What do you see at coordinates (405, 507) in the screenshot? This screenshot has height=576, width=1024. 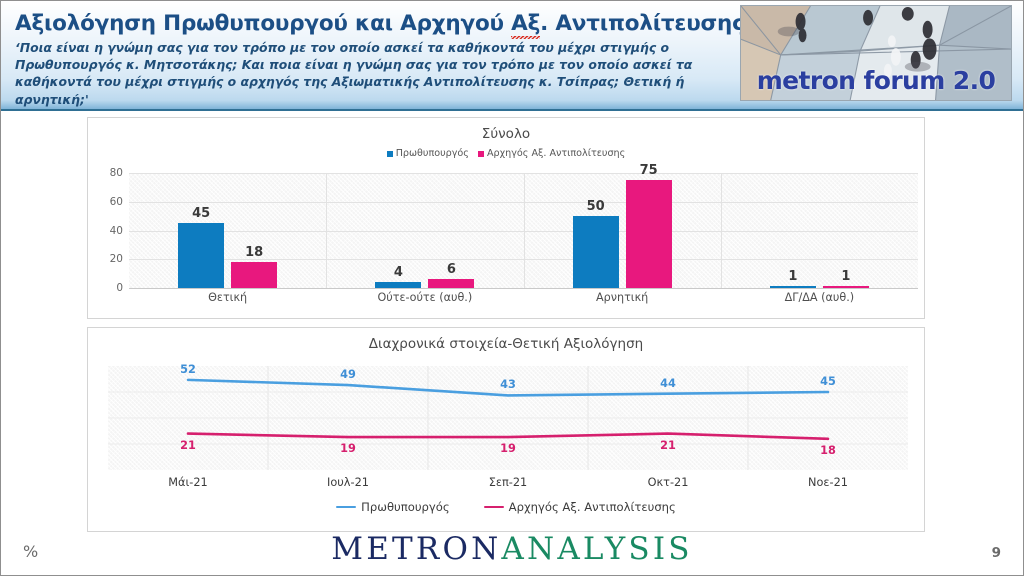 I see `legend-label-pm-line: Πρωθυπουργός` at bounding box center [405, 507].